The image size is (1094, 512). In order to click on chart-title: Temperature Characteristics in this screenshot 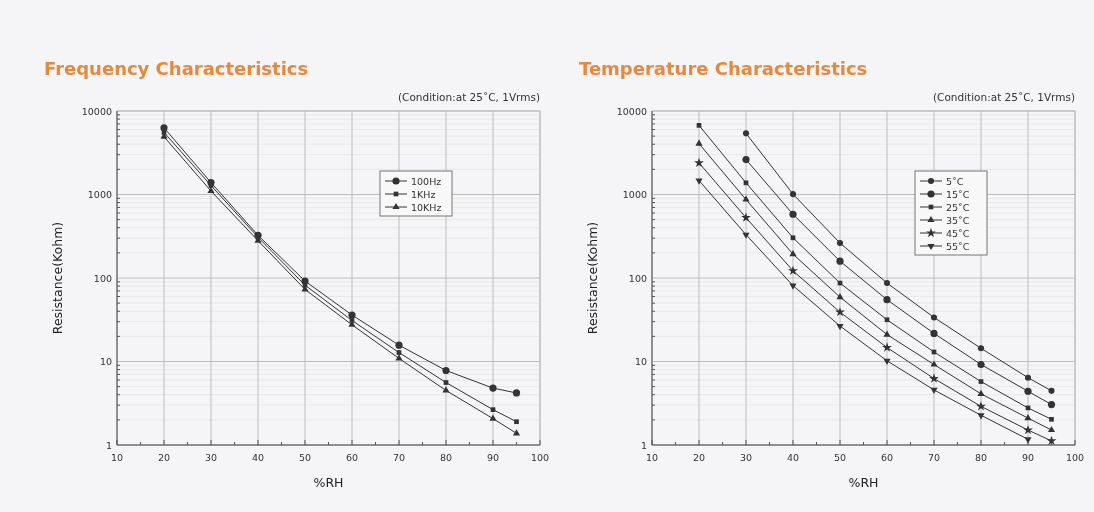, I will do `click(723, 68)`.